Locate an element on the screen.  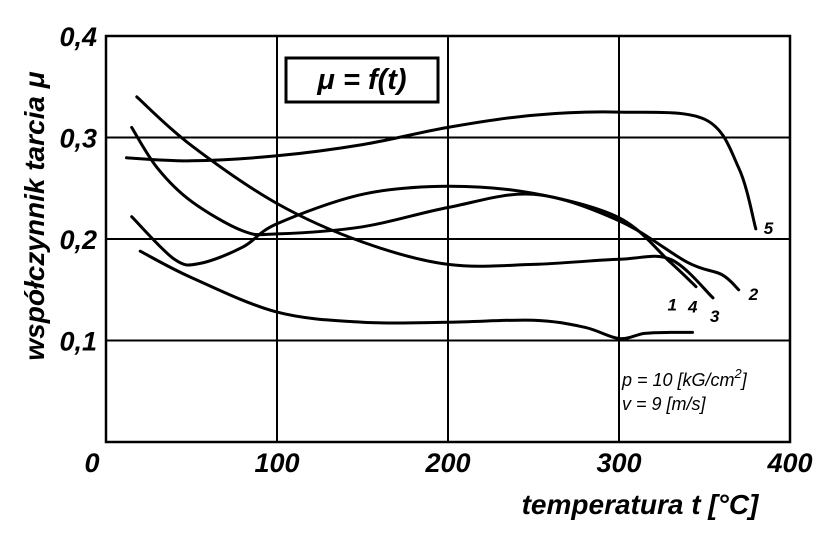
y-axis-title: współczynnik tarcia μ is located at coordinates (34, 215).